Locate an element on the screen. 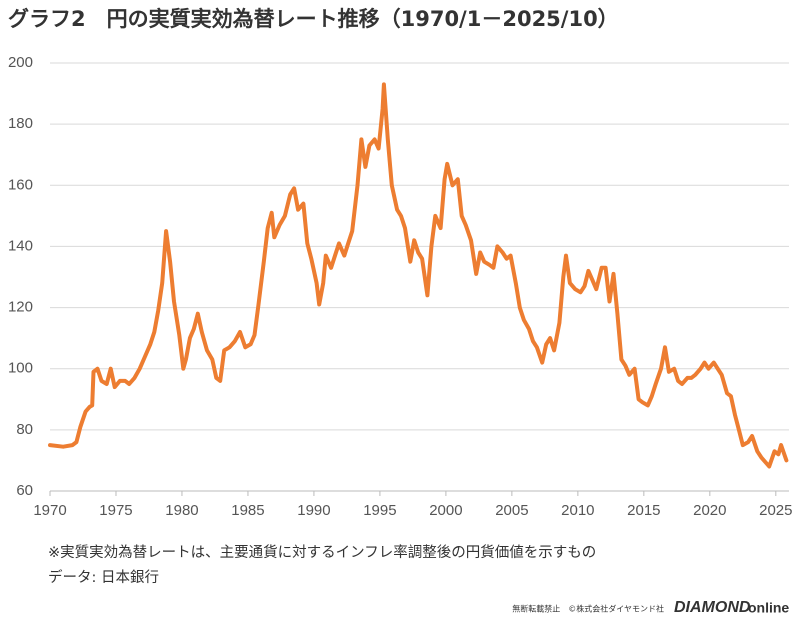  copyright: 無断転載禁止 ©株式会社ダイヤモンド社 is located at coordinates (588, 609).